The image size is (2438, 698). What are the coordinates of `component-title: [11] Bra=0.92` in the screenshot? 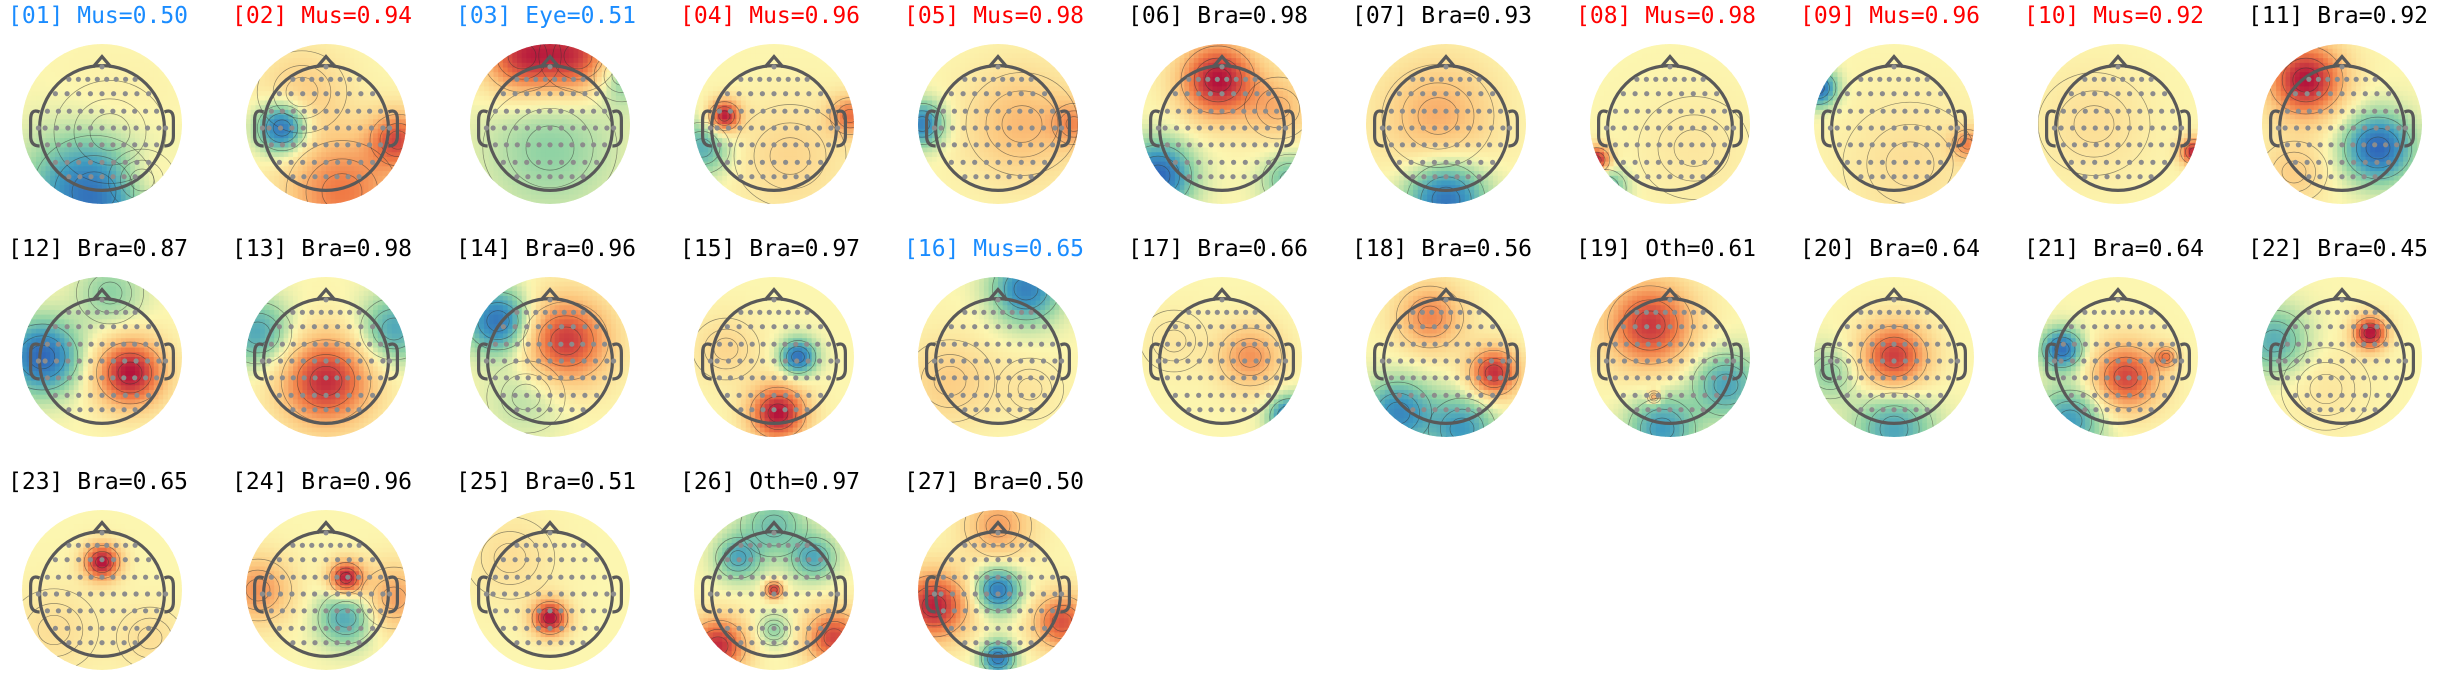 It's located at (2338, 16).